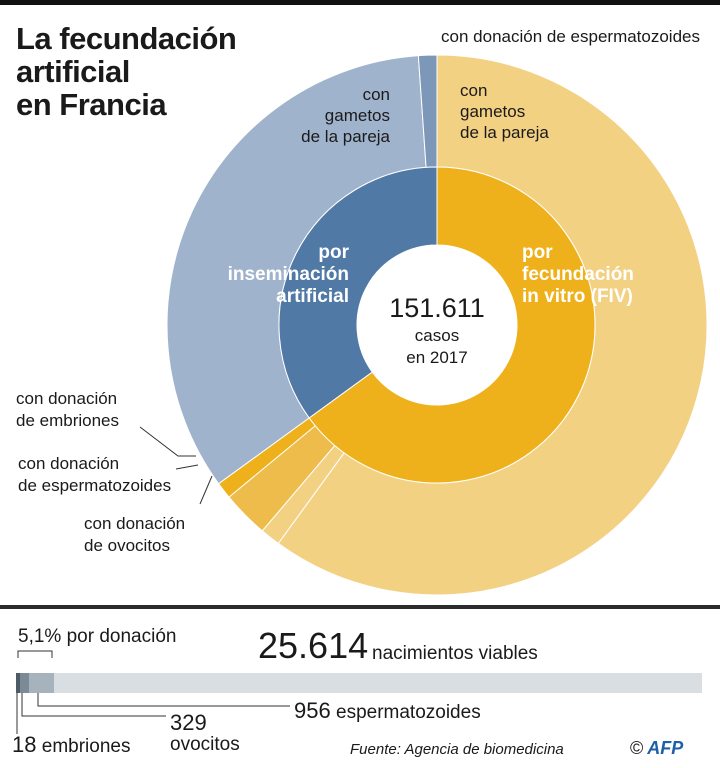 Image resolution: width=720 pixels, height=768 pixels. I want to click on label-ia-pareja-2: gametos, so click(357, 115).